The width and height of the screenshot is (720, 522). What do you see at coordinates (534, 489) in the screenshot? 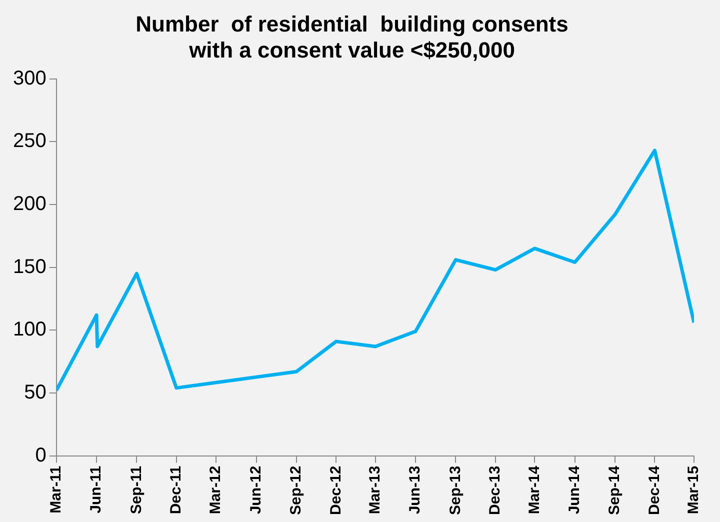
I see `x-tick-label: Mar-14` at bounding box center [534, 489].